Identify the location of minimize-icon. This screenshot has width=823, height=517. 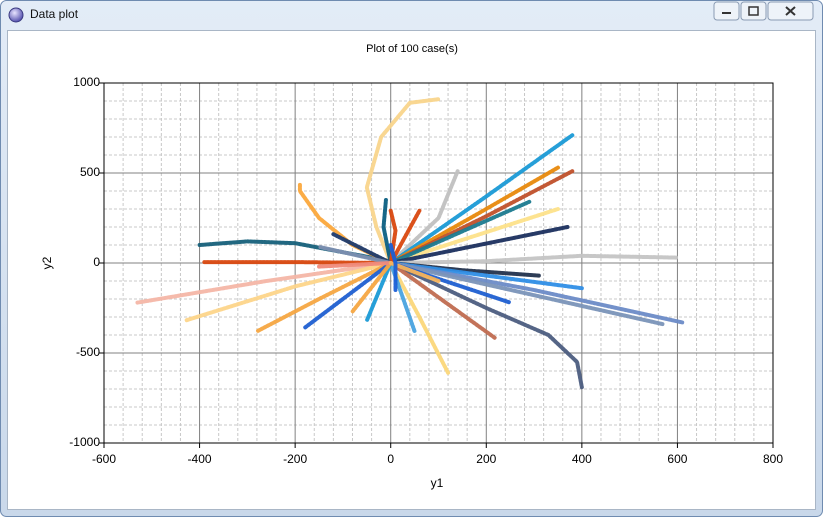
(726, 13).